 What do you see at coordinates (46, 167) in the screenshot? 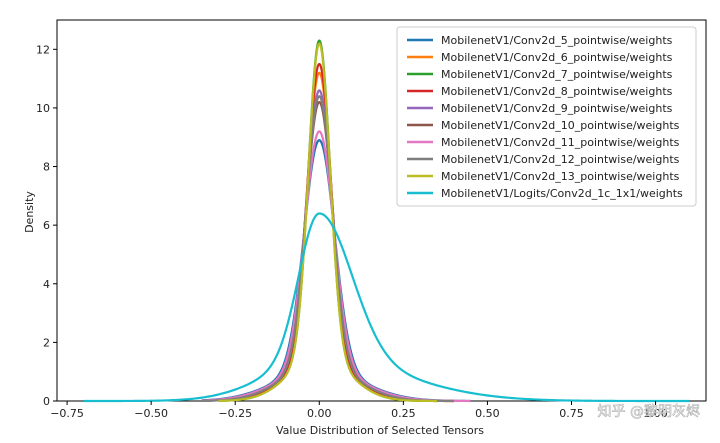
I see `y-tick-label: 8` at bounding box center [46, 167].